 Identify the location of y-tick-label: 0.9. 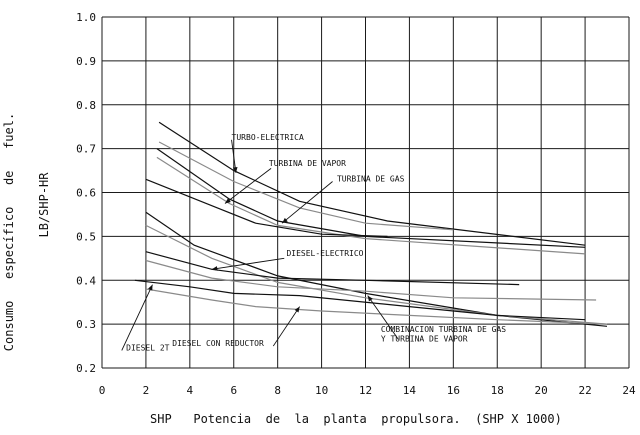
(86, 61).